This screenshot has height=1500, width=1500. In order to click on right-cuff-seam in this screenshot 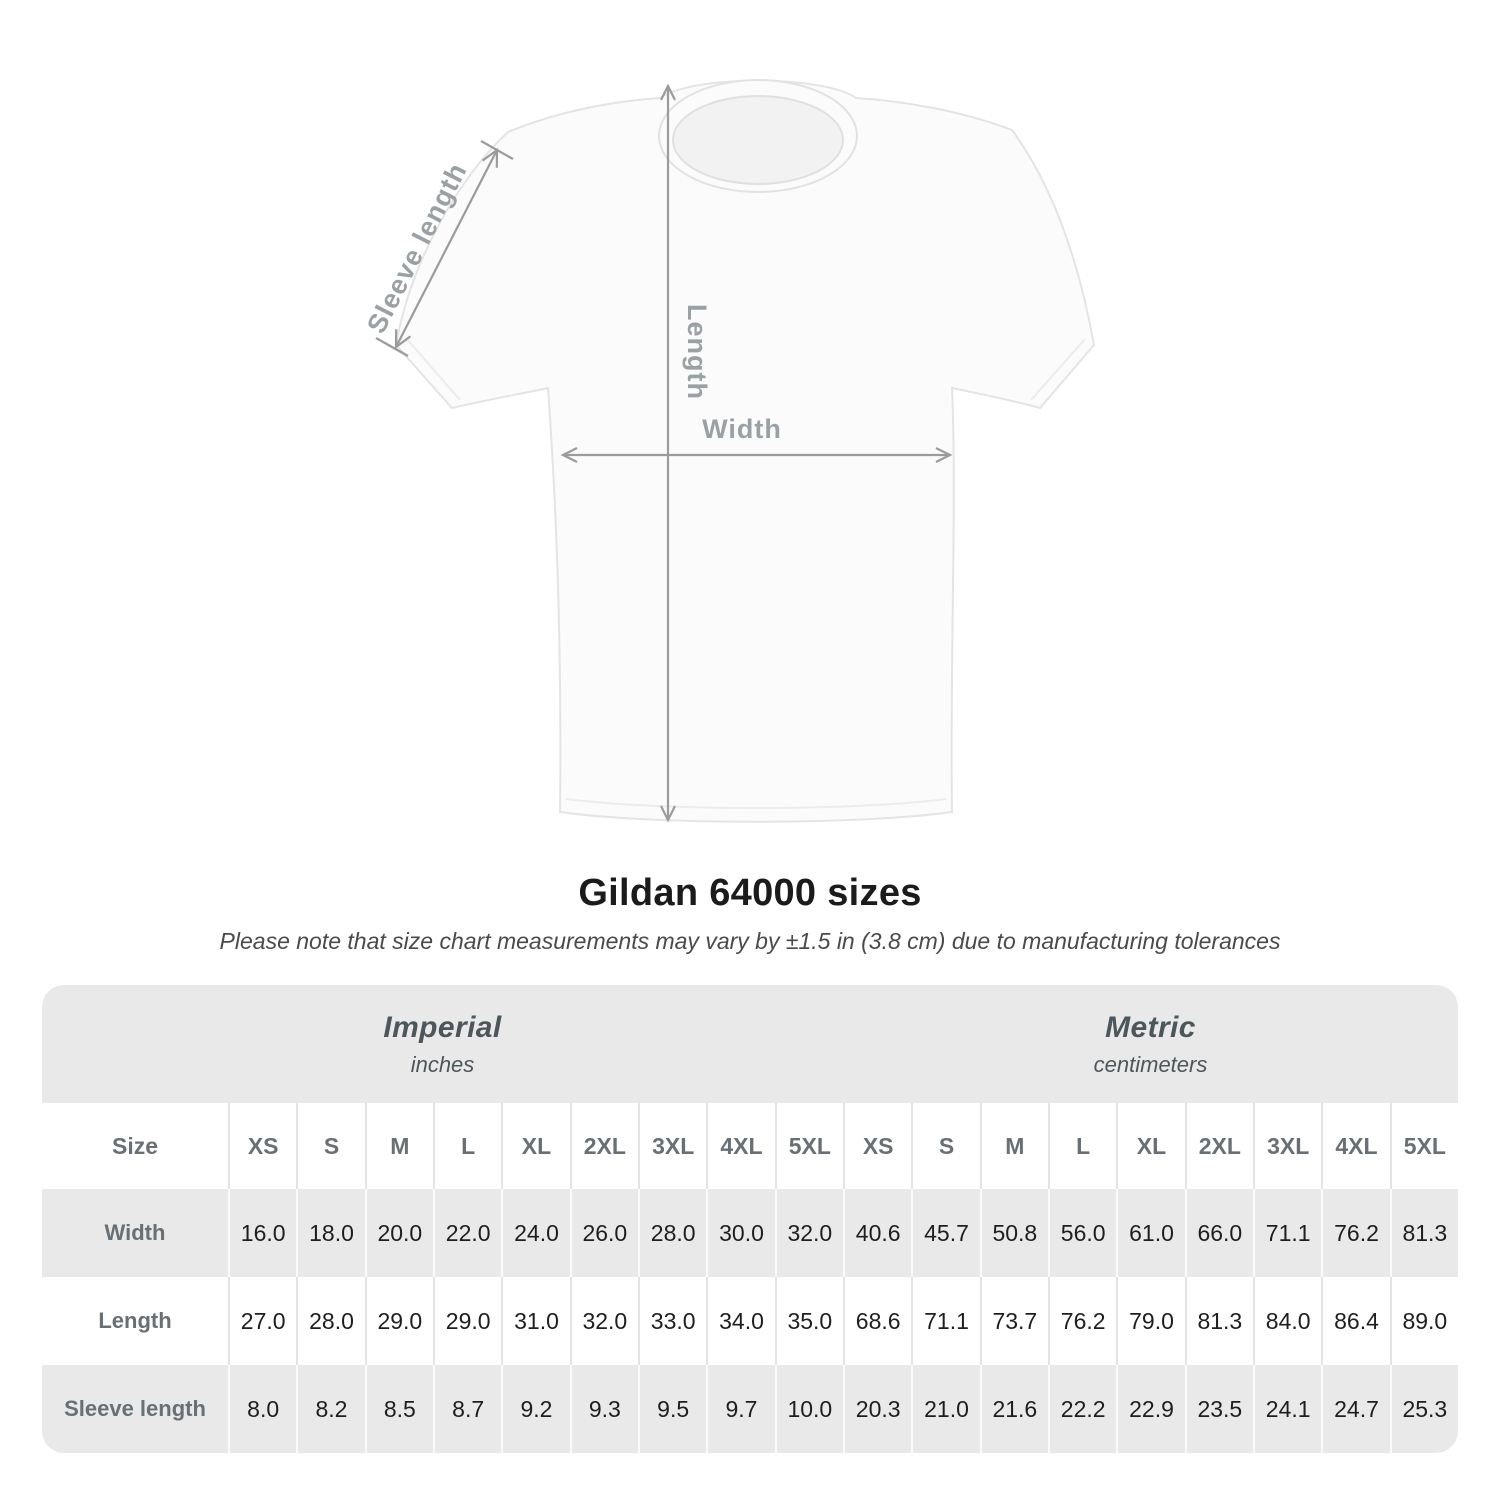, I will do `click(1058, 369)`.